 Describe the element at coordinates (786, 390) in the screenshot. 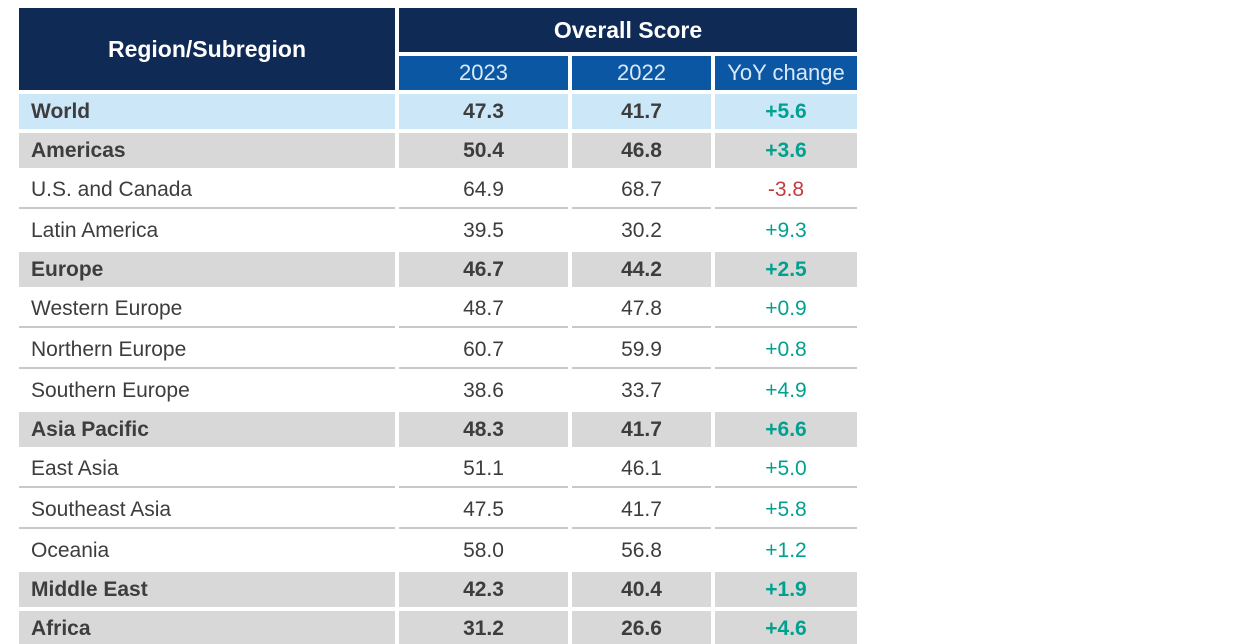

I see `yoy-change-cell: +4.9` at that location.